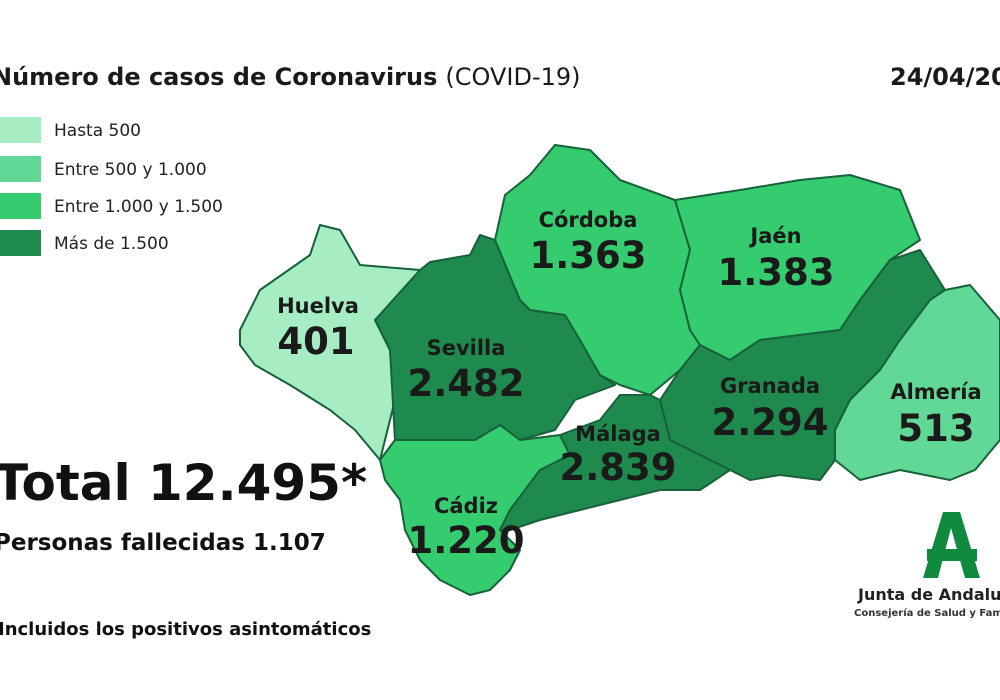 This screenshot has width=1000, height=700. I want to click on title: Número de casos de Coronavirus (COVID-19), so click(290, 77).